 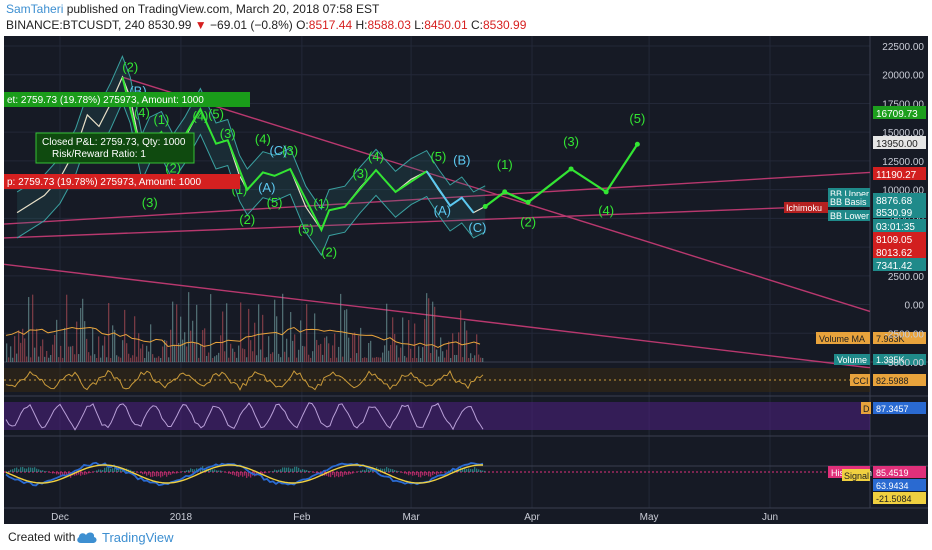 I want to click on correction-path, so click(x=450, y=192).